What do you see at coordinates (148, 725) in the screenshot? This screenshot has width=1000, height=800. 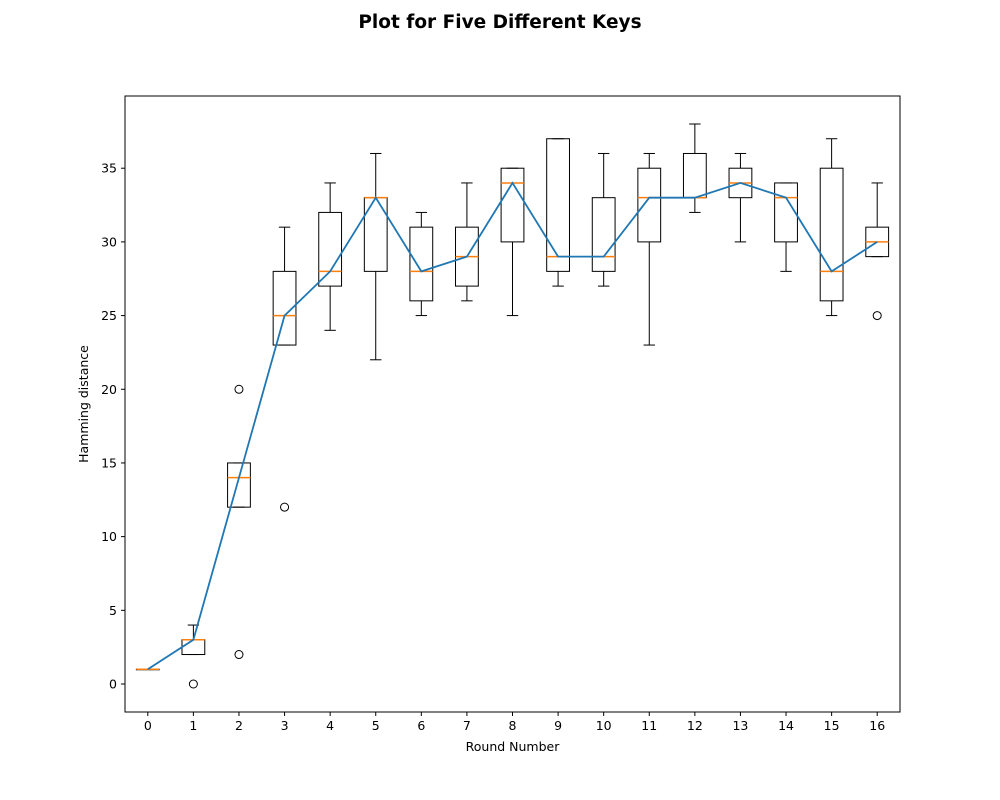 I see `x-tick-label: 0` at bounding box center [148, 725].